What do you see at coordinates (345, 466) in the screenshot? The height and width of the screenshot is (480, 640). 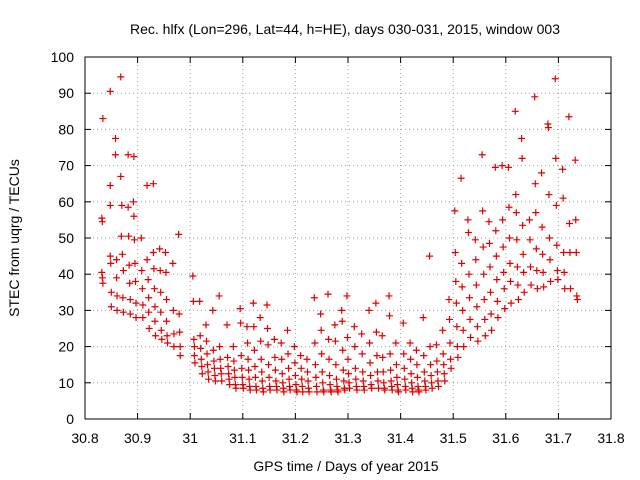 I see `x-axis-title: GPS time / Days of year 2015` at bounding box center [345, 466].